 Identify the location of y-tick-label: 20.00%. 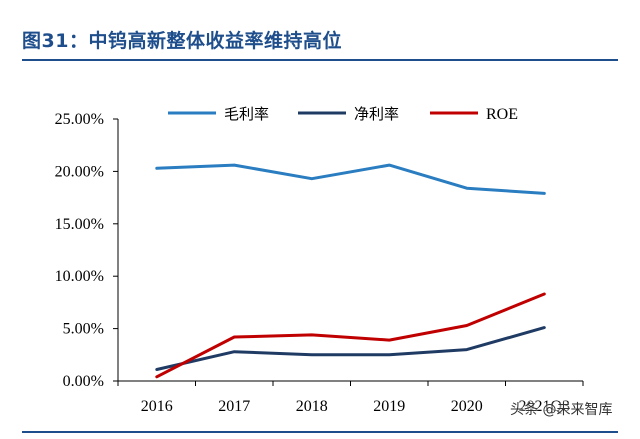
(79, 171).